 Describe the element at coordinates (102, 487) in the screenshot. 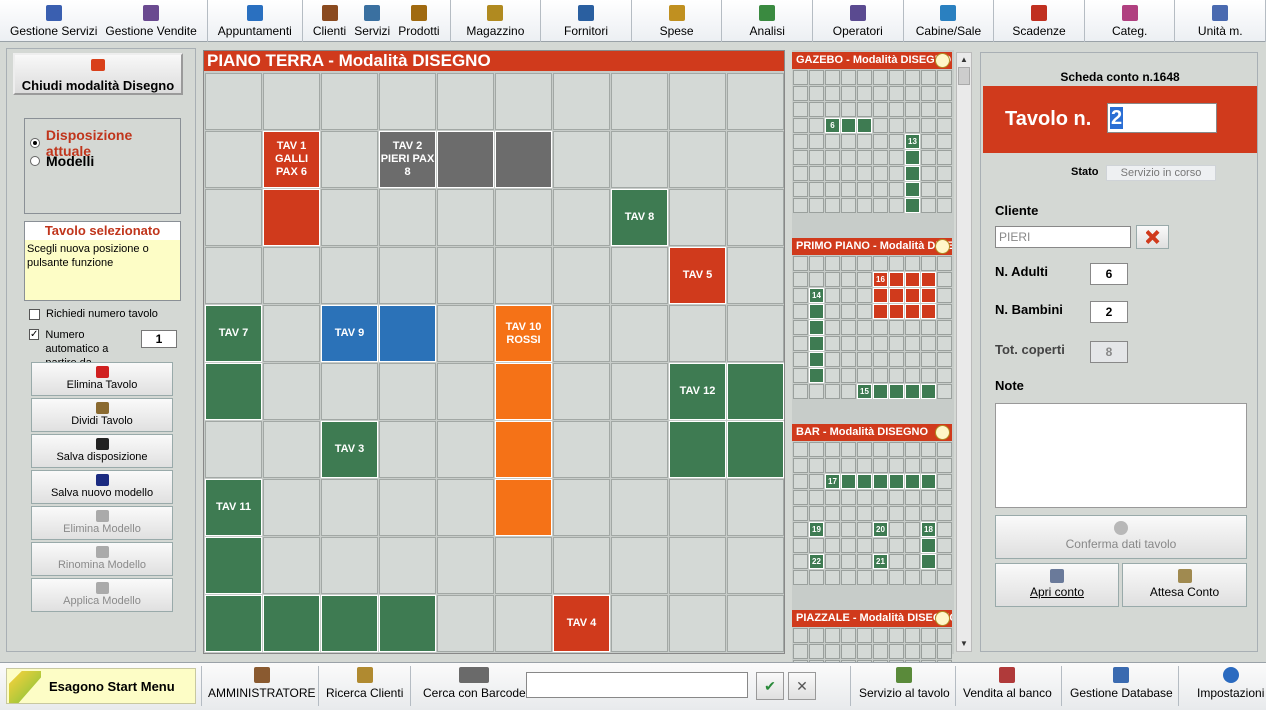

I see `save-new-button: Salva nuovo modello` at that location.